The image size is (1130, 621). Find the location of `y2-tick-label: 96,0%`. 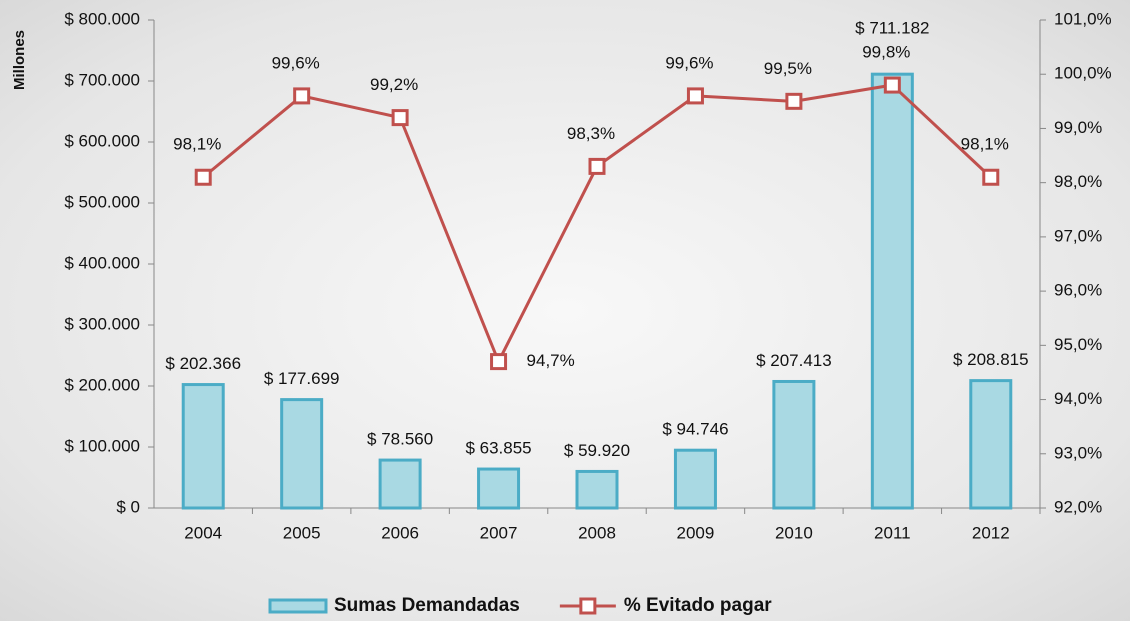

y2-tick-label: 96,0% is located at coordinates (1078, 290).